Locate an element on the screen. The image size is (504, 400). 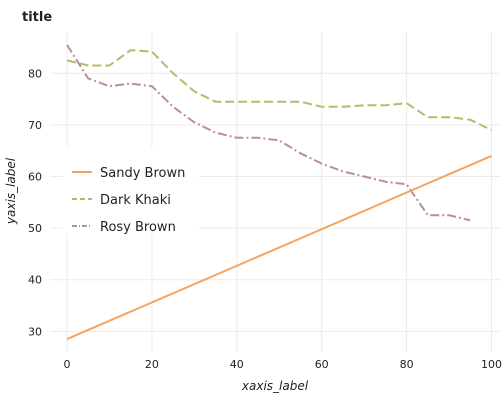
x-tick-label: 100 is located at coordinates (491, 364).